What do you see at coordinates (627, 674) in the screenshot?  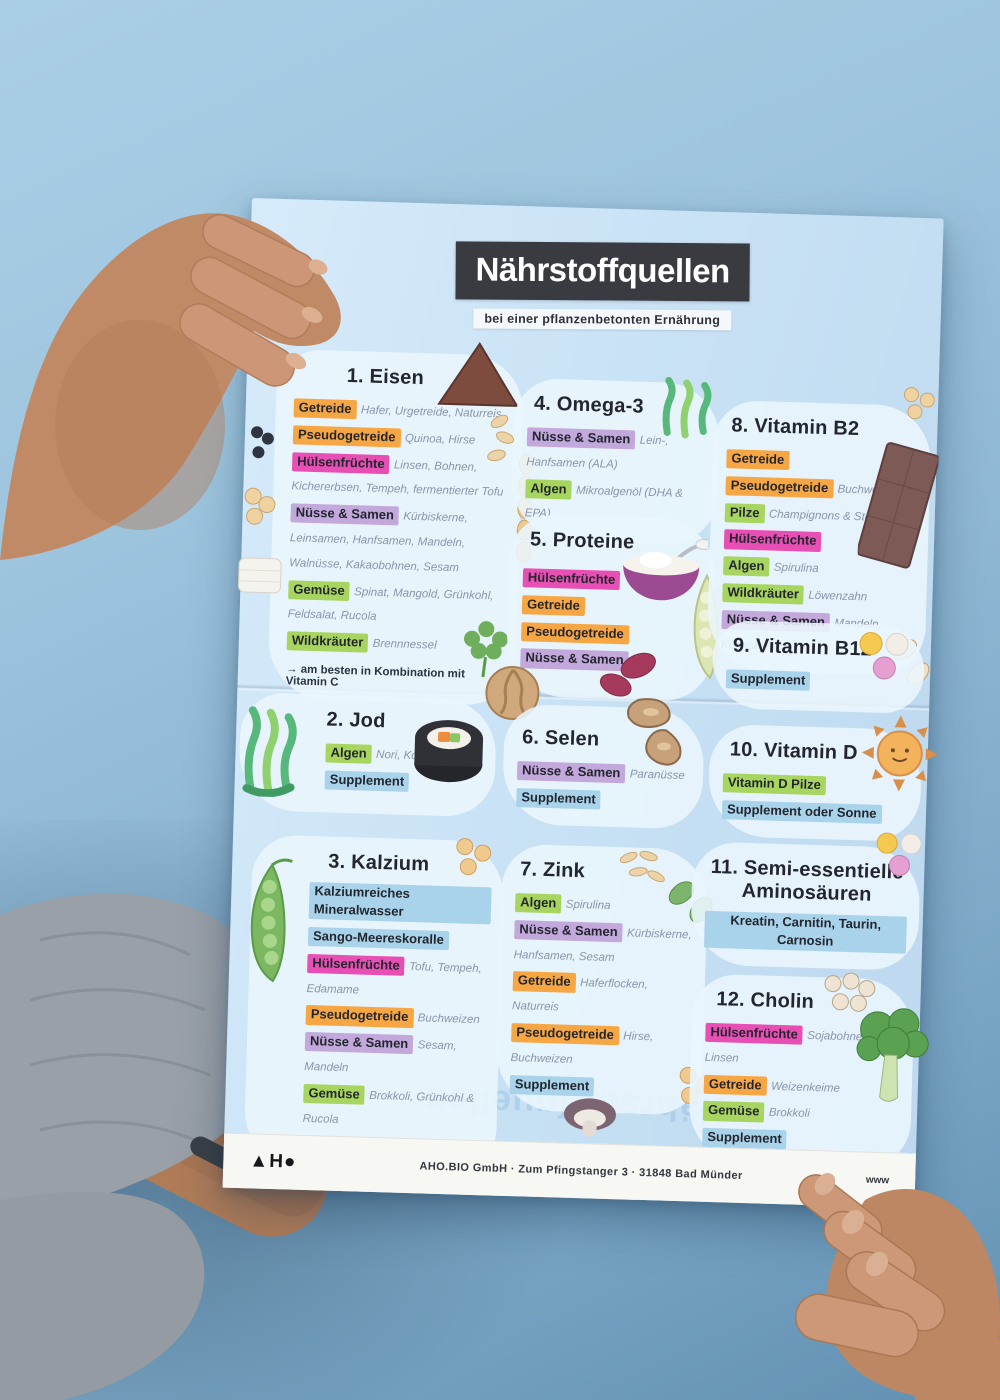 I see `kidney-beans-icon` at bounding box center [627, 674].